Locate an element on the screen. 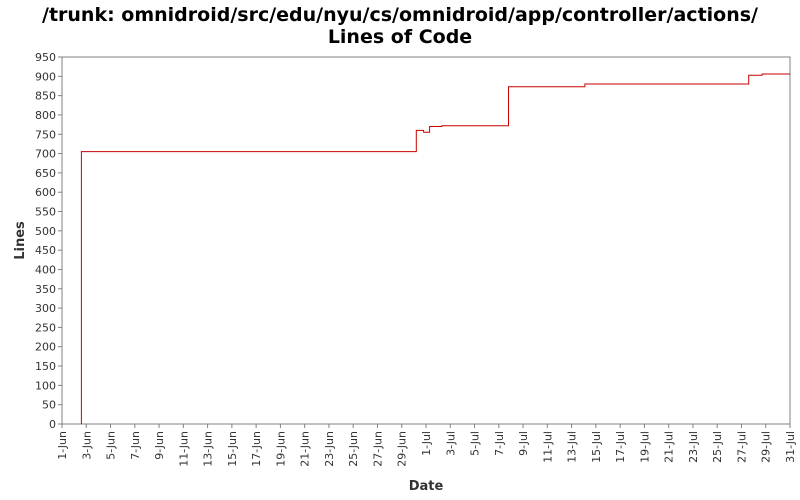 Image resolution: width=800 pixels, height=500 pixels. x-tick-label: 21-Jun is located at coordinates (305, 449).